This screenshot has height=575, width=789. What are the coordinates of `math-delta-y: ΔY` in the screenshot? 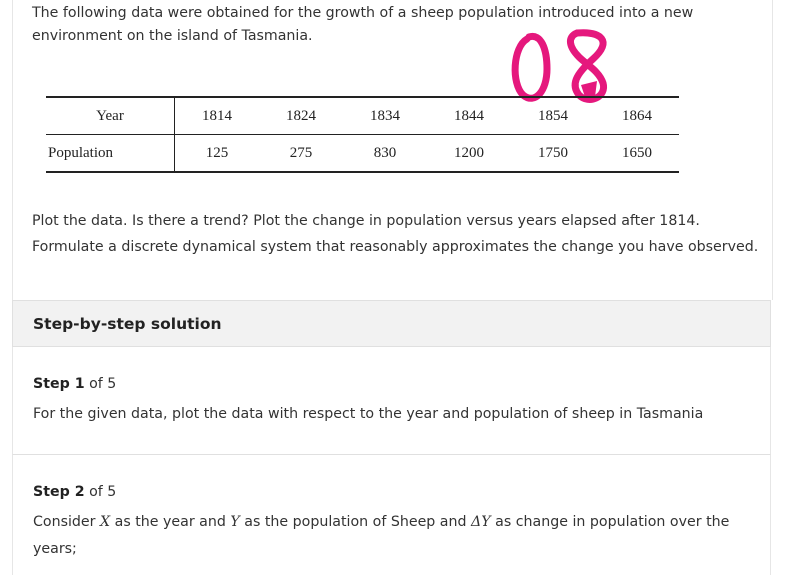 It's located at (481, 522).